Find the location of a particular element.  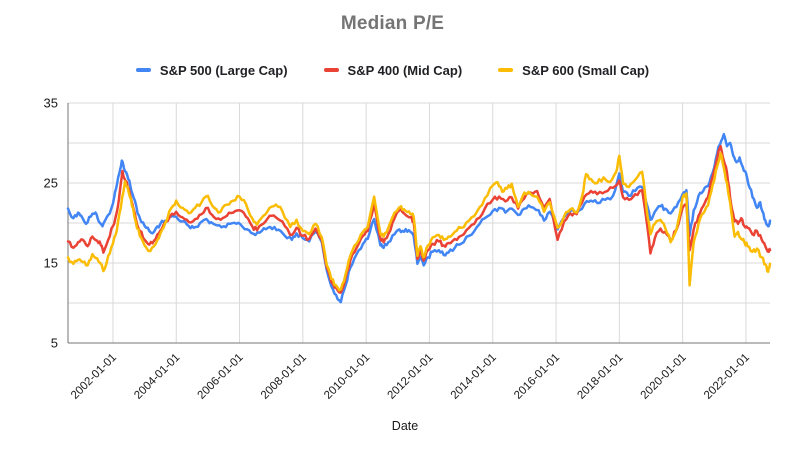

y-tick-label: 15 is located at coordinates (51, 263).